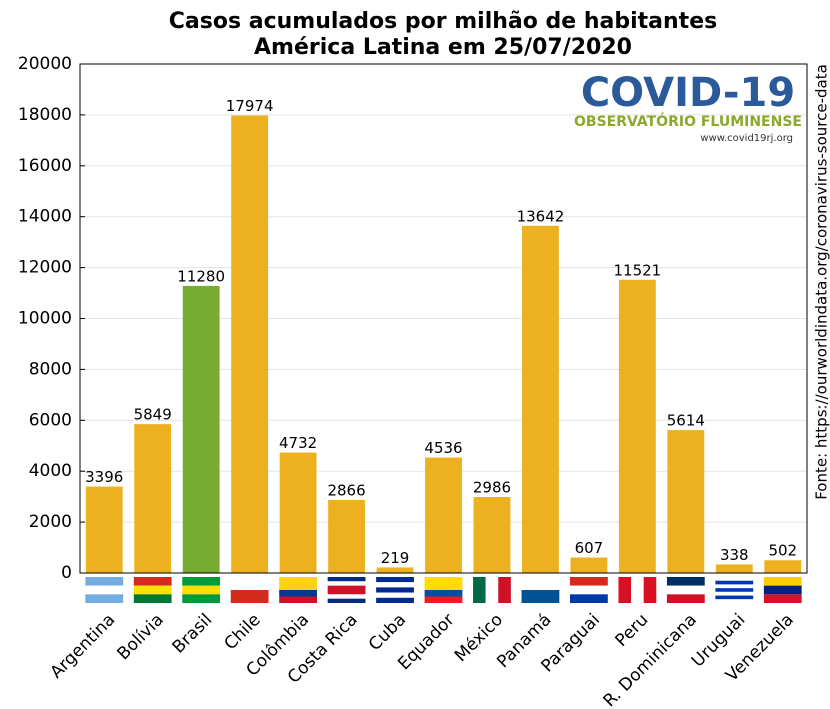 The width and height of the screenshot is (830, 709). I want to click on x-tick-label: Cuba, so click(387, 632).